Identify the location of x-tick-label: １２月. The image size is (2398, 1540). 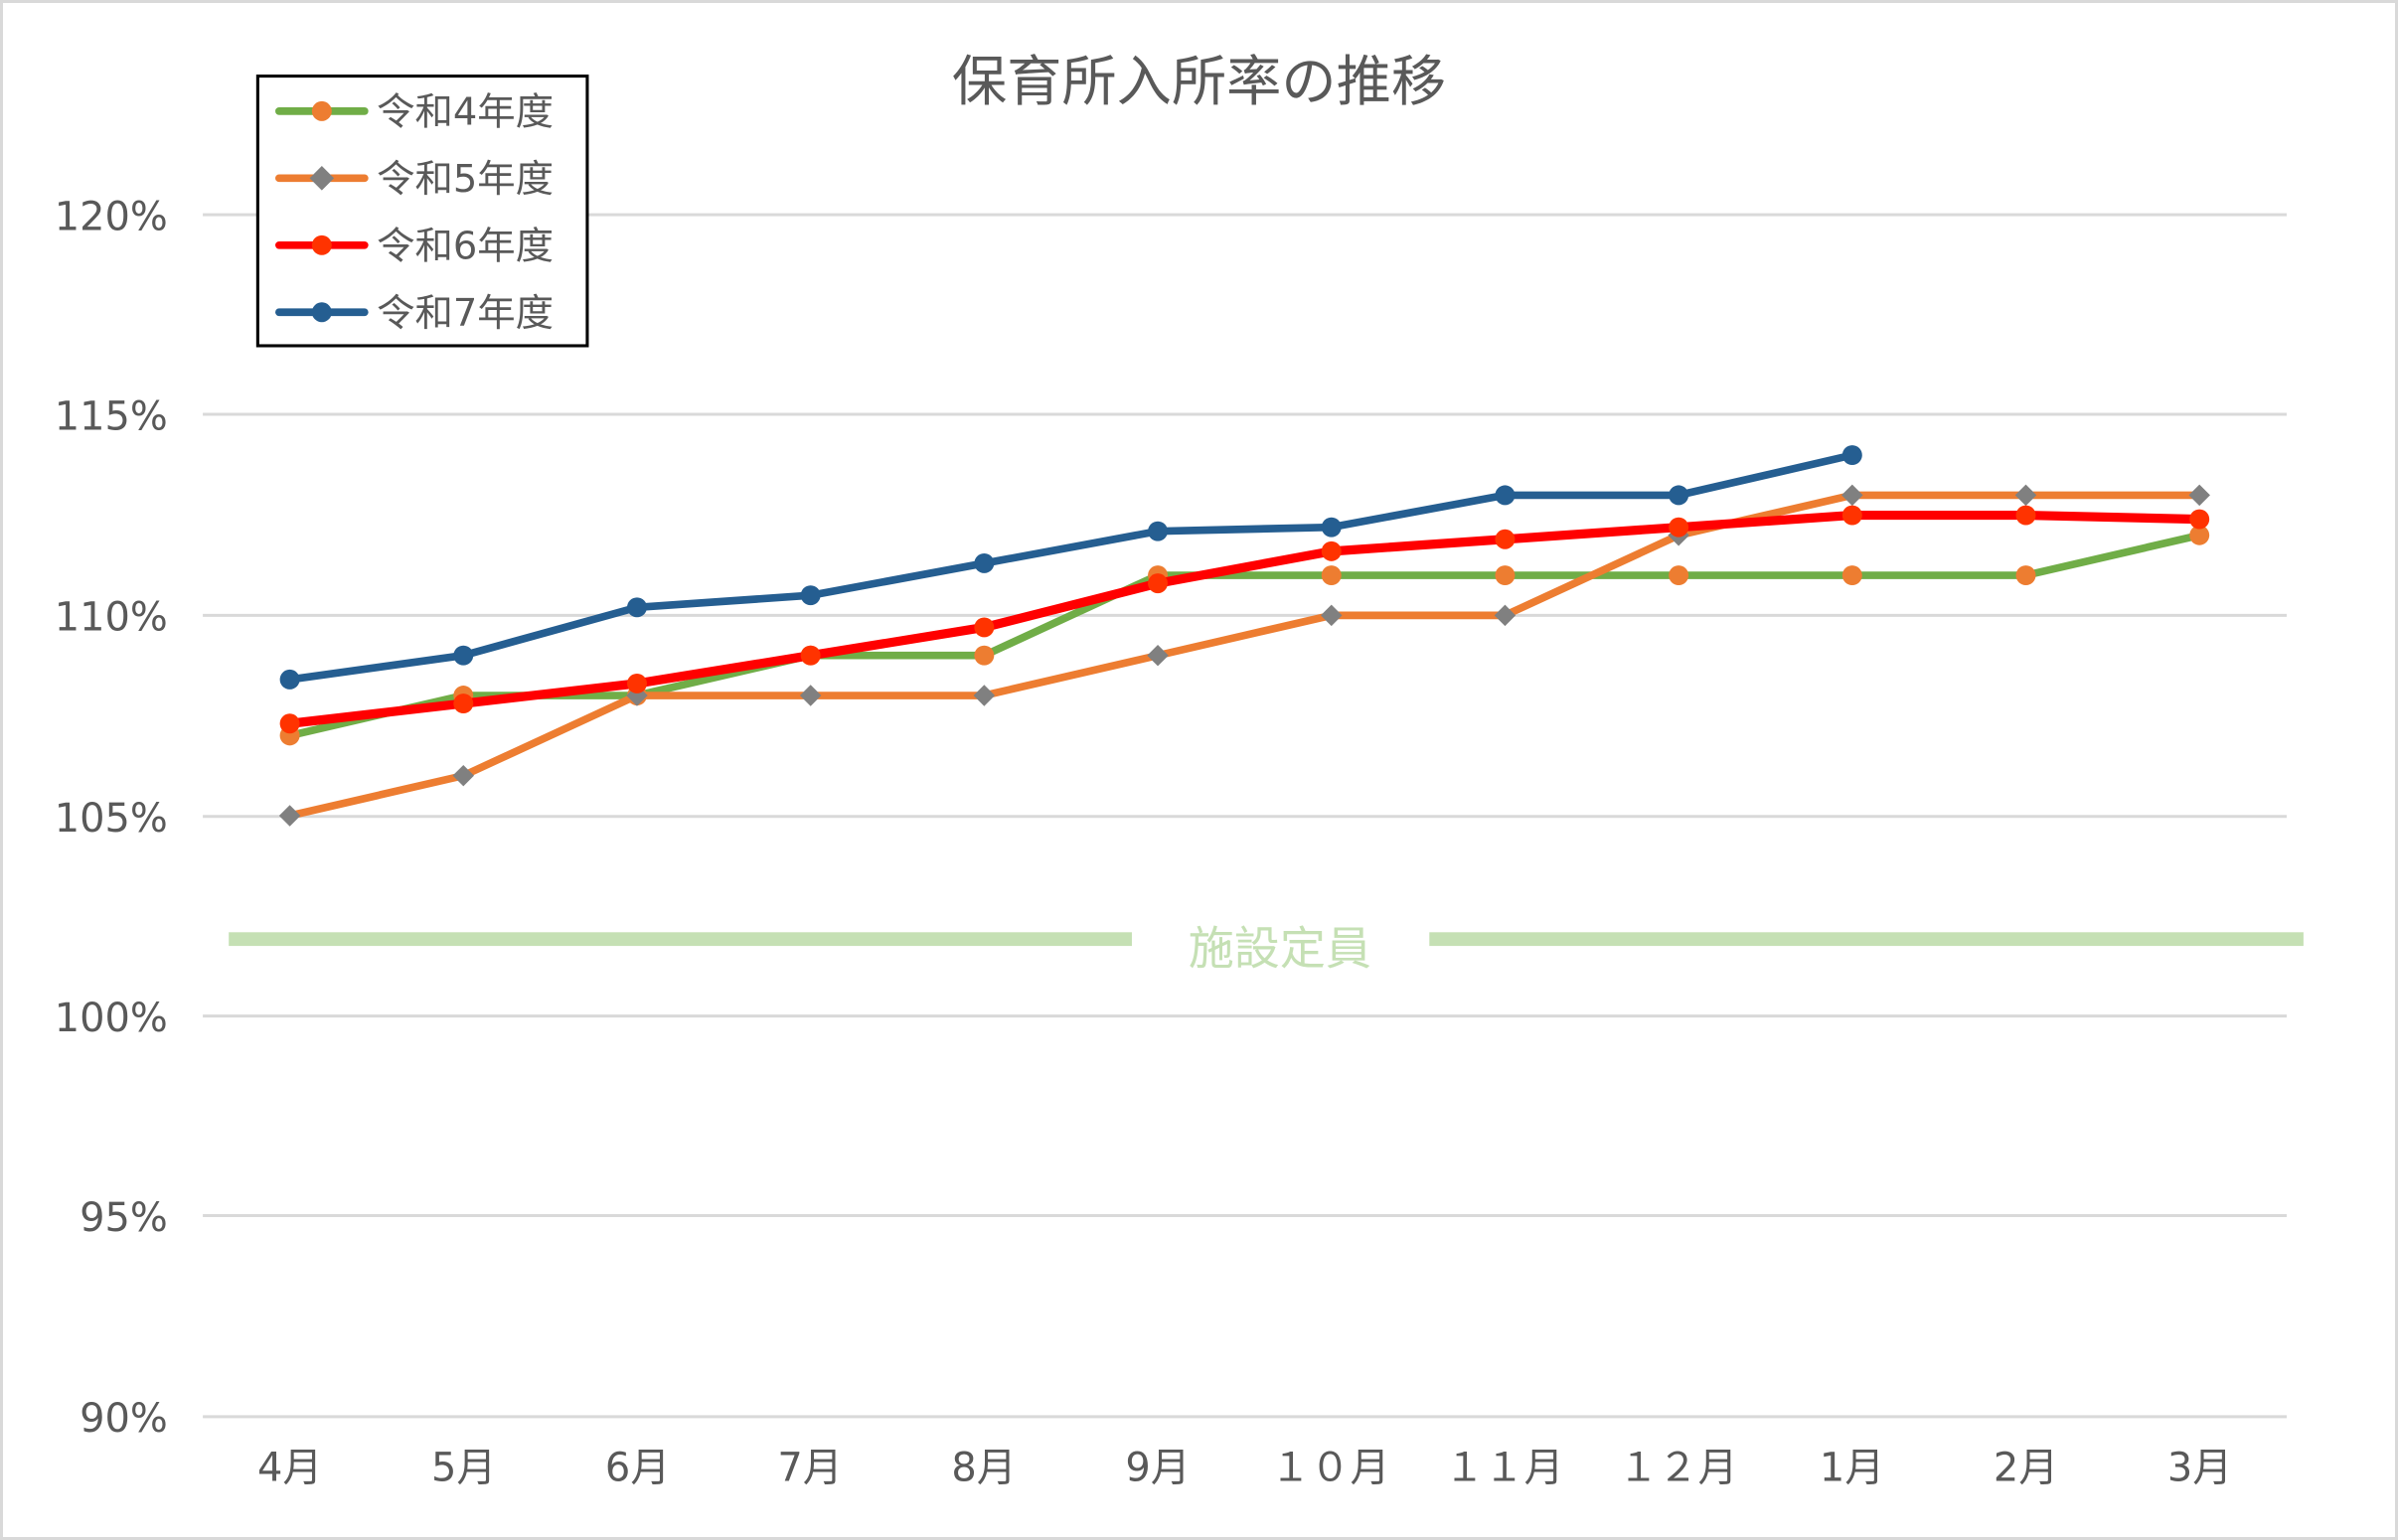
(1678, 1467).